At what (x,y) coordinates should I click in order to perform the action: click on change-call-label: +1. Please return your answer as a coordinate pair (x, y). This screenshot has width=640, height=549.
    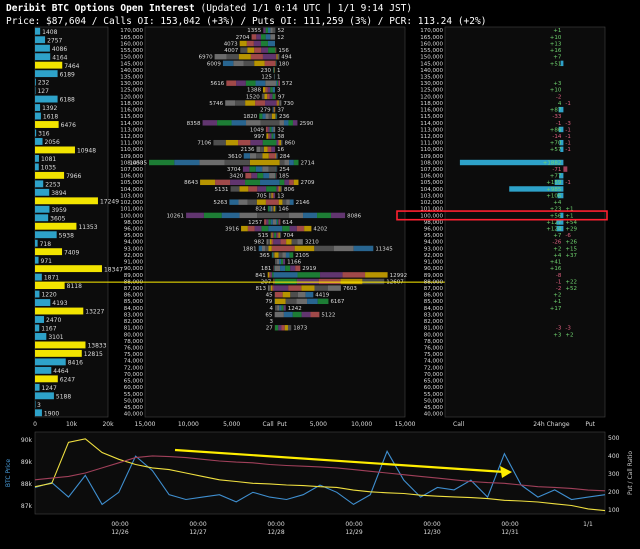
    Looking at the image, I should click on (557, 31).